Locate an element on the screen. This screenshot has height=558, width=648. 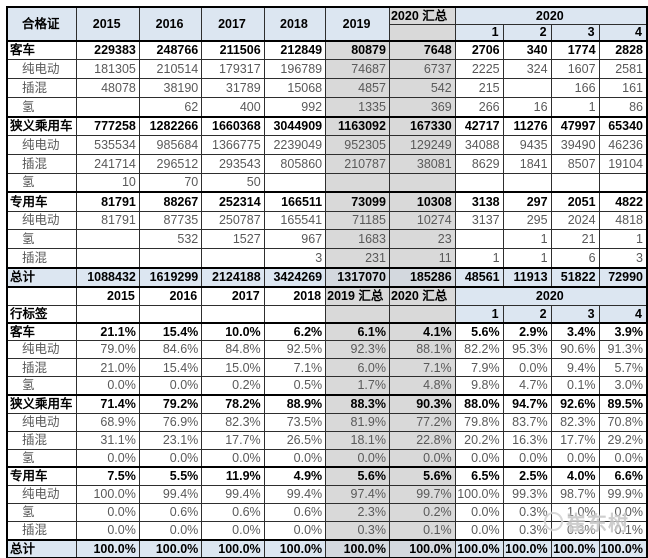
cell: 3.4% is located at coordinates (575, 331).